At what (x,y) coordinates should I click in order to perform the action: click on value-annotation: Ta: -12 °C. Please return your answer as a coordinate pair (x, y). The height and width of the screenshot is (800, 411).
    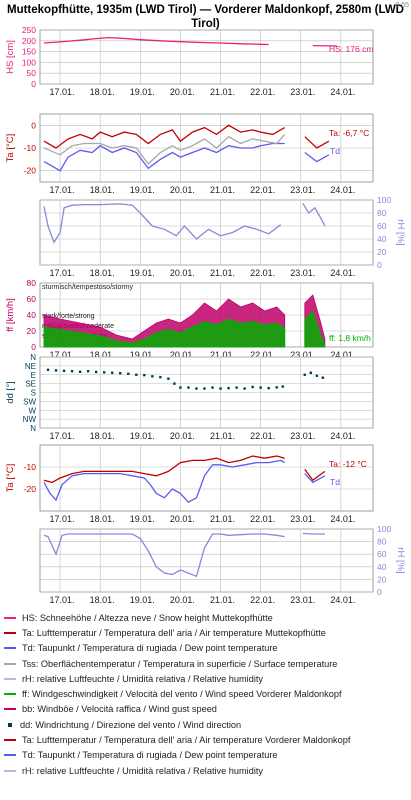
    Looking at the image, I should click on (348, 464).